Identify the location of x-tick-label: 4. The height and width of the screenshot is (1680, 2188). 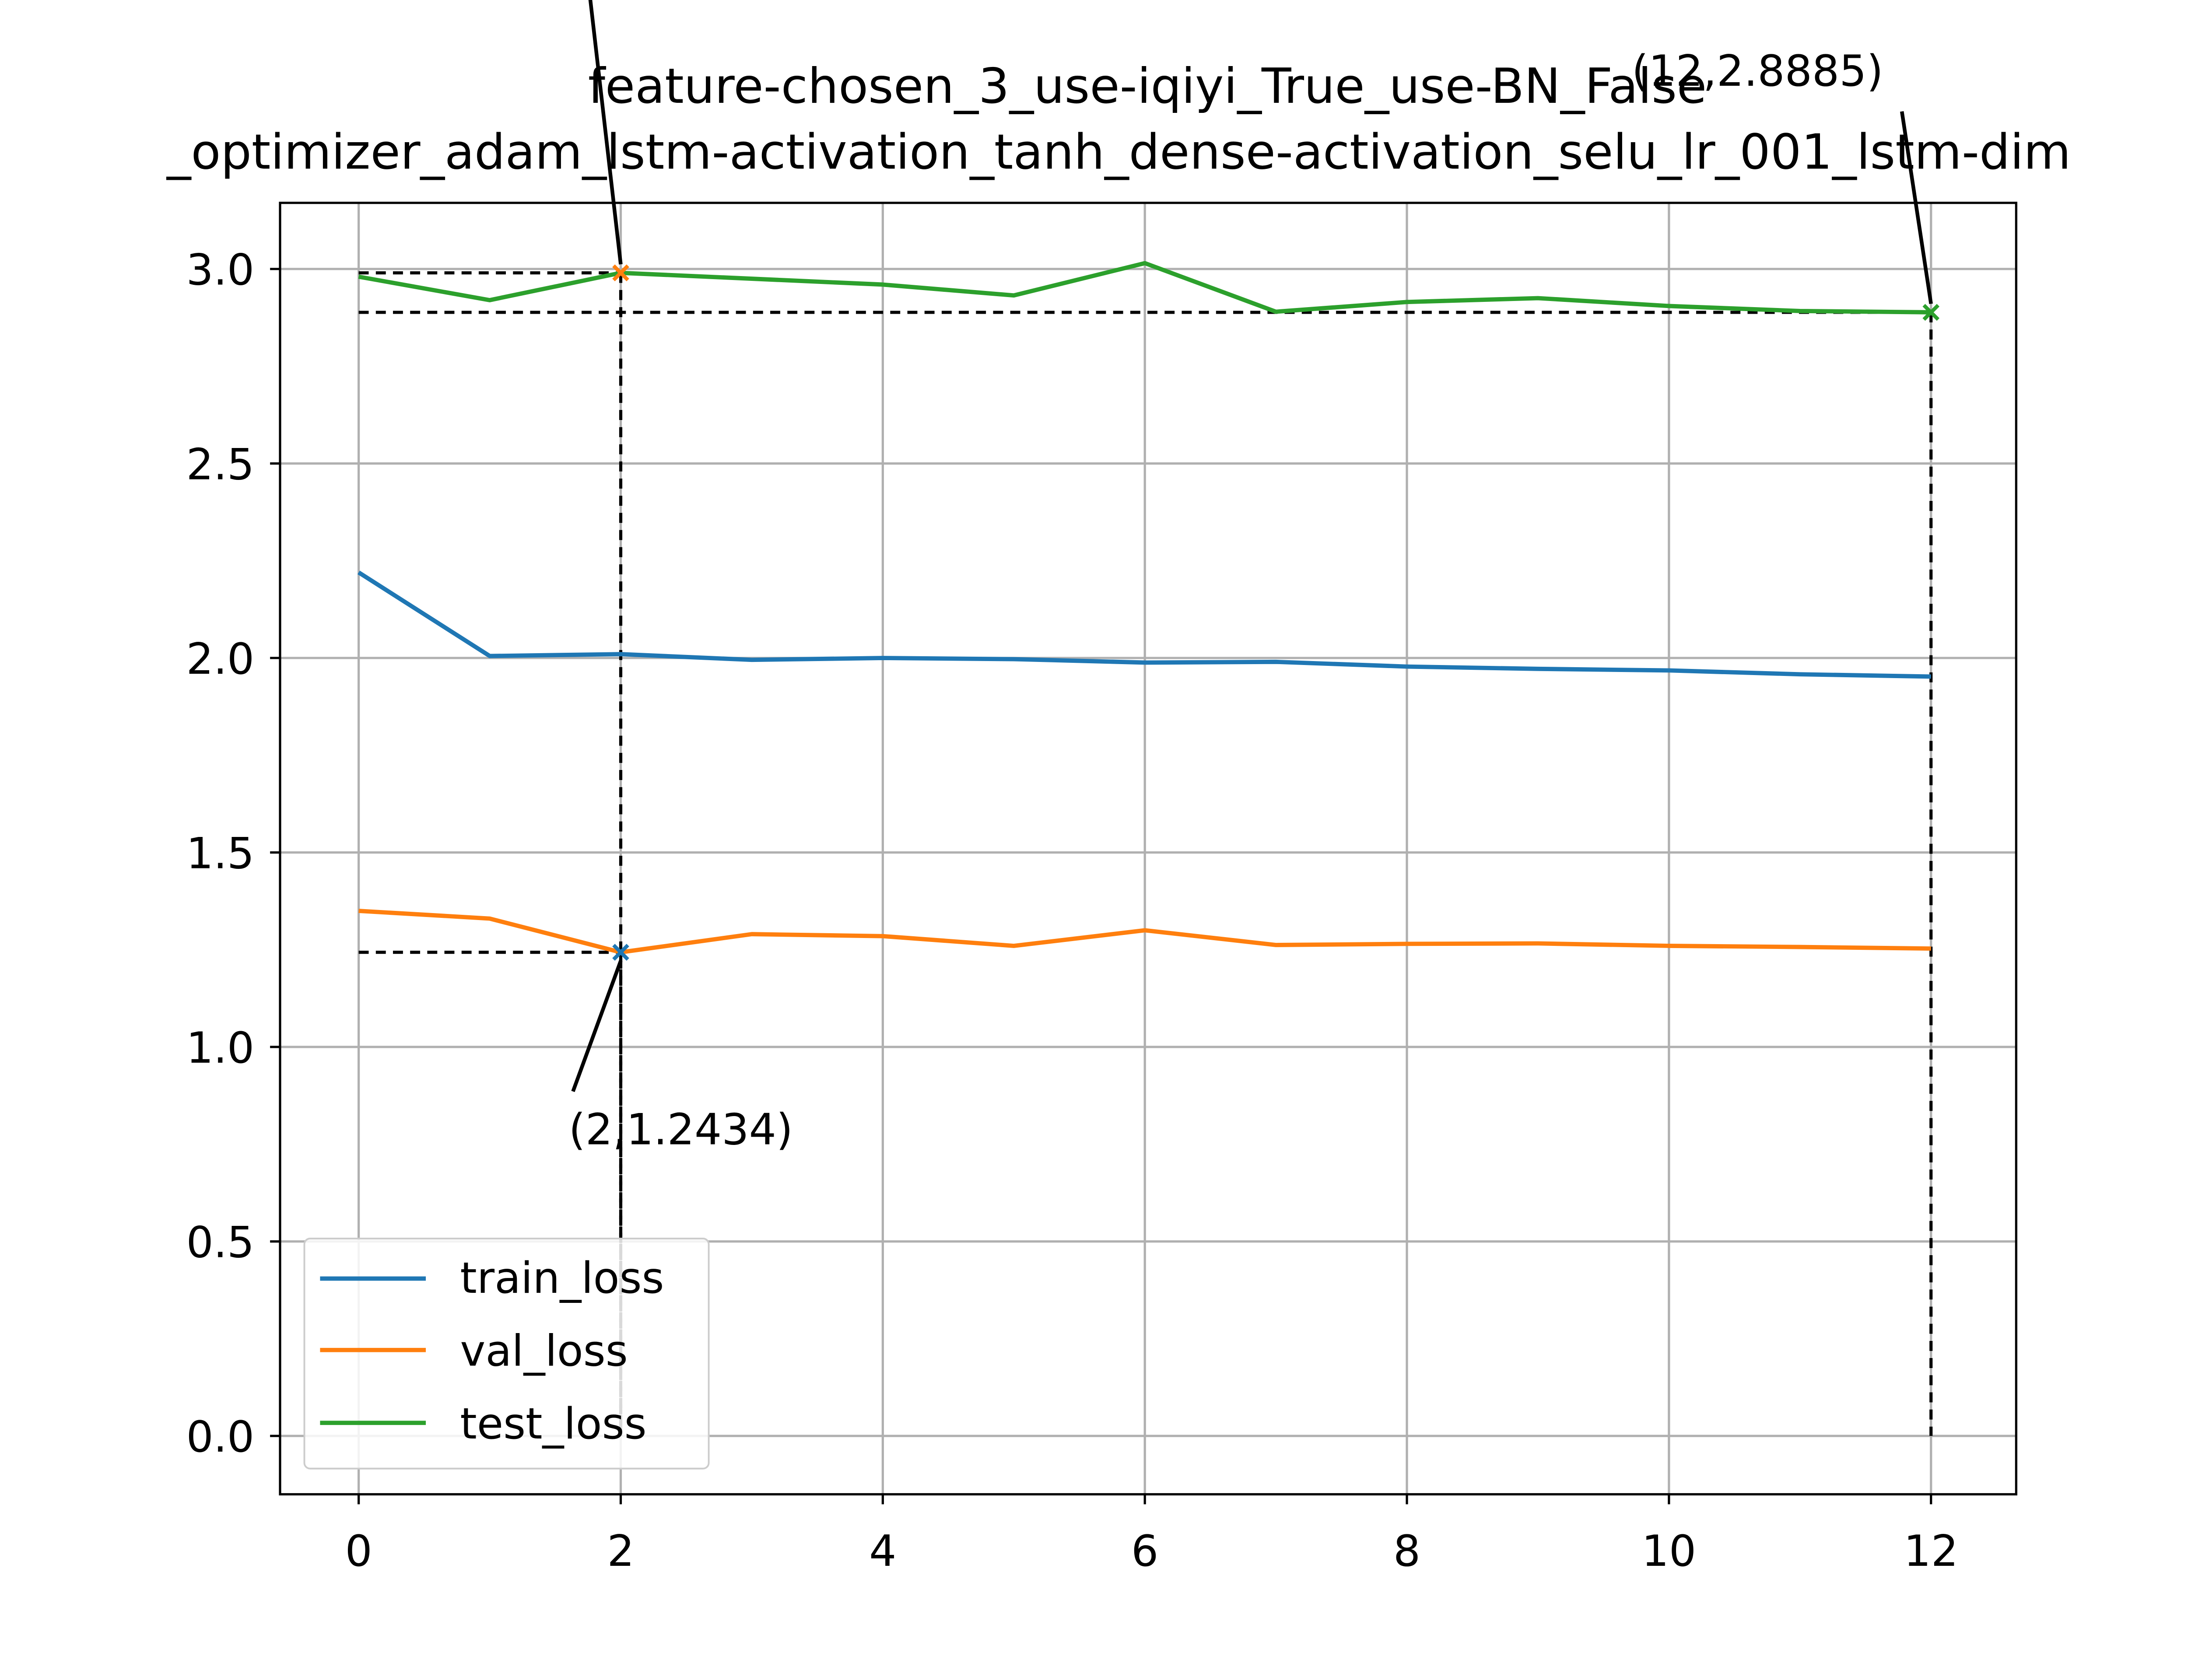
(882, 1551).